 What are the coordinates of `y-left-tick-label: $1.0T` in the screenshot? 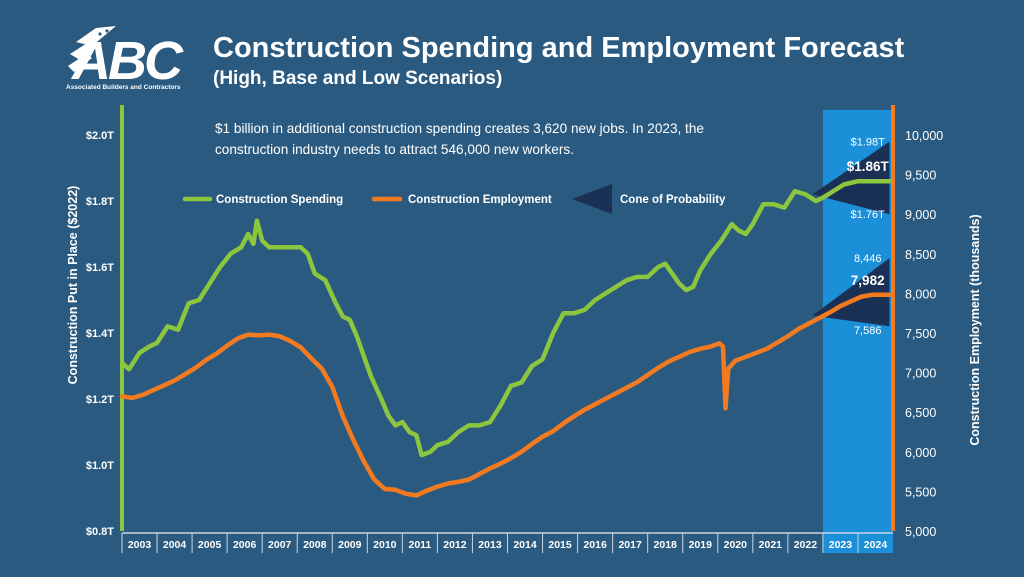 It's located at (100, 466).